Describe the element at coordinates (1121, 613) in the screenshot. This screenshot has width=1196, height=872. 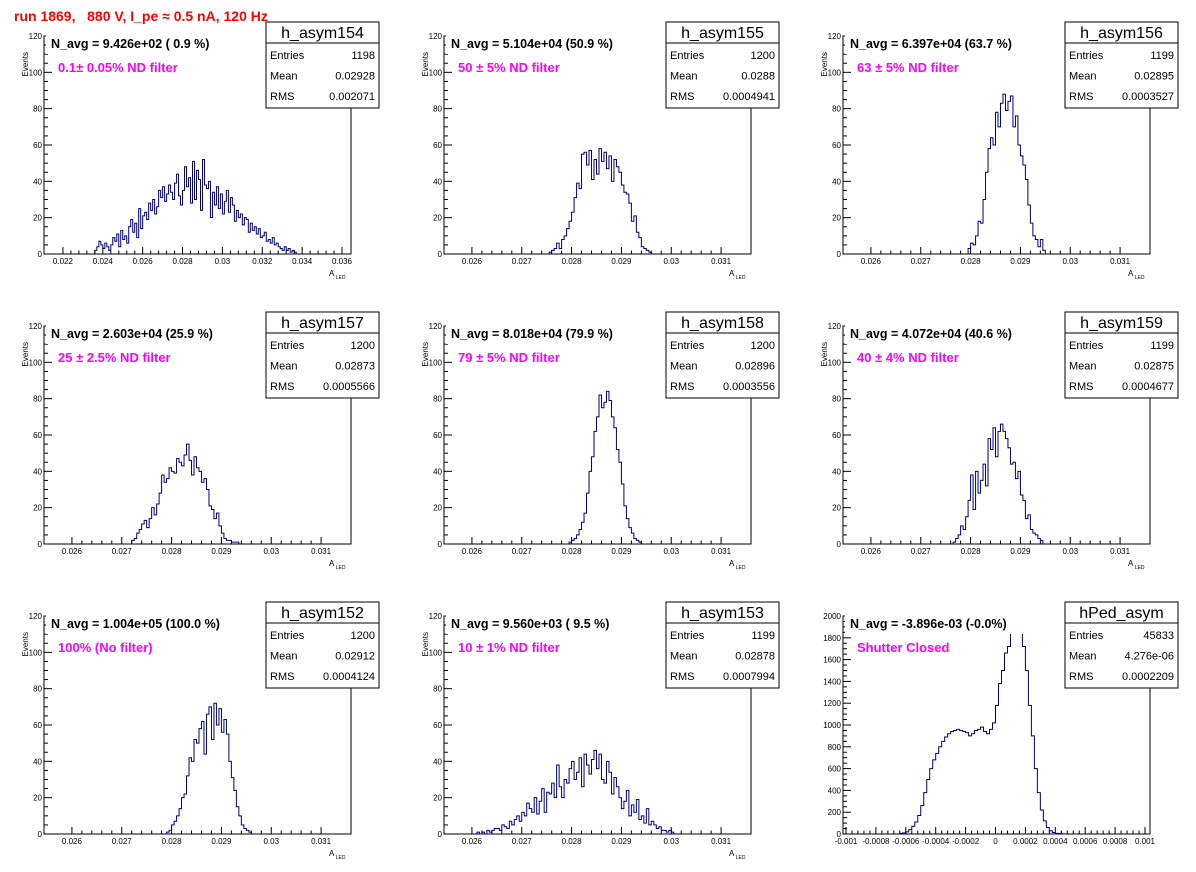
I see `histogram-name: hPed_asym` at that location.